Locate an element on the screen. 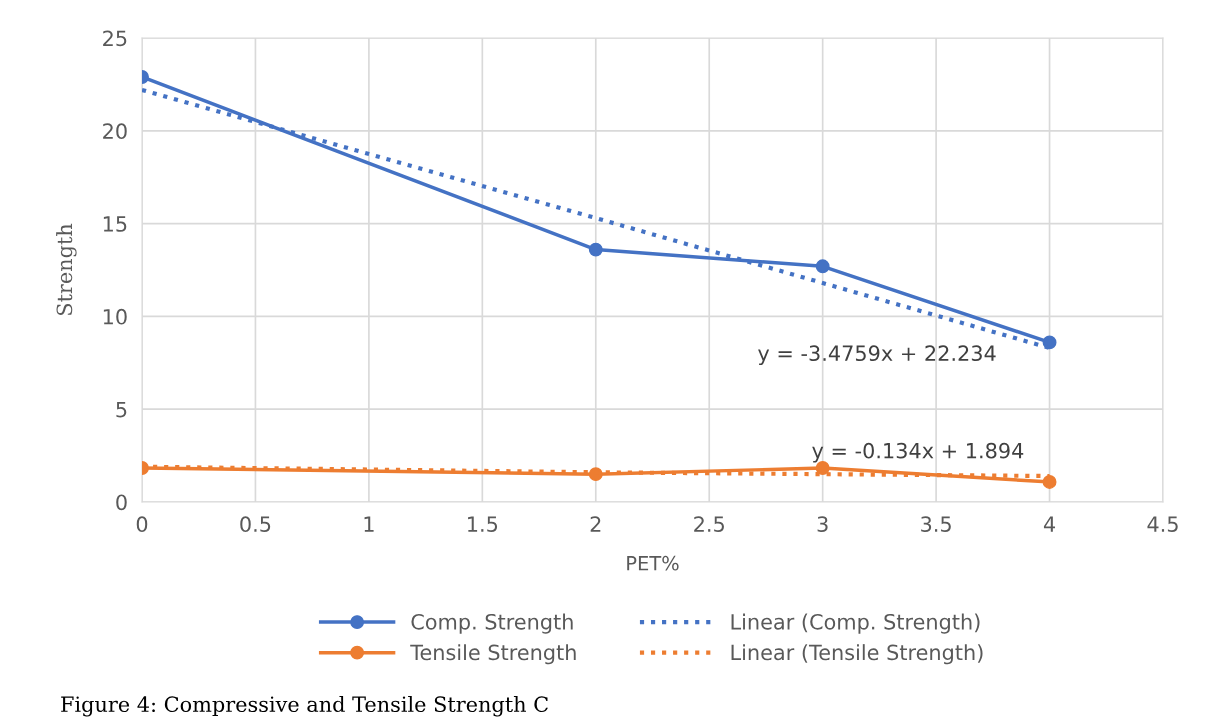 The image size is (1206, 720). x-tick-label: 3 is located at coordinates (822, 524).